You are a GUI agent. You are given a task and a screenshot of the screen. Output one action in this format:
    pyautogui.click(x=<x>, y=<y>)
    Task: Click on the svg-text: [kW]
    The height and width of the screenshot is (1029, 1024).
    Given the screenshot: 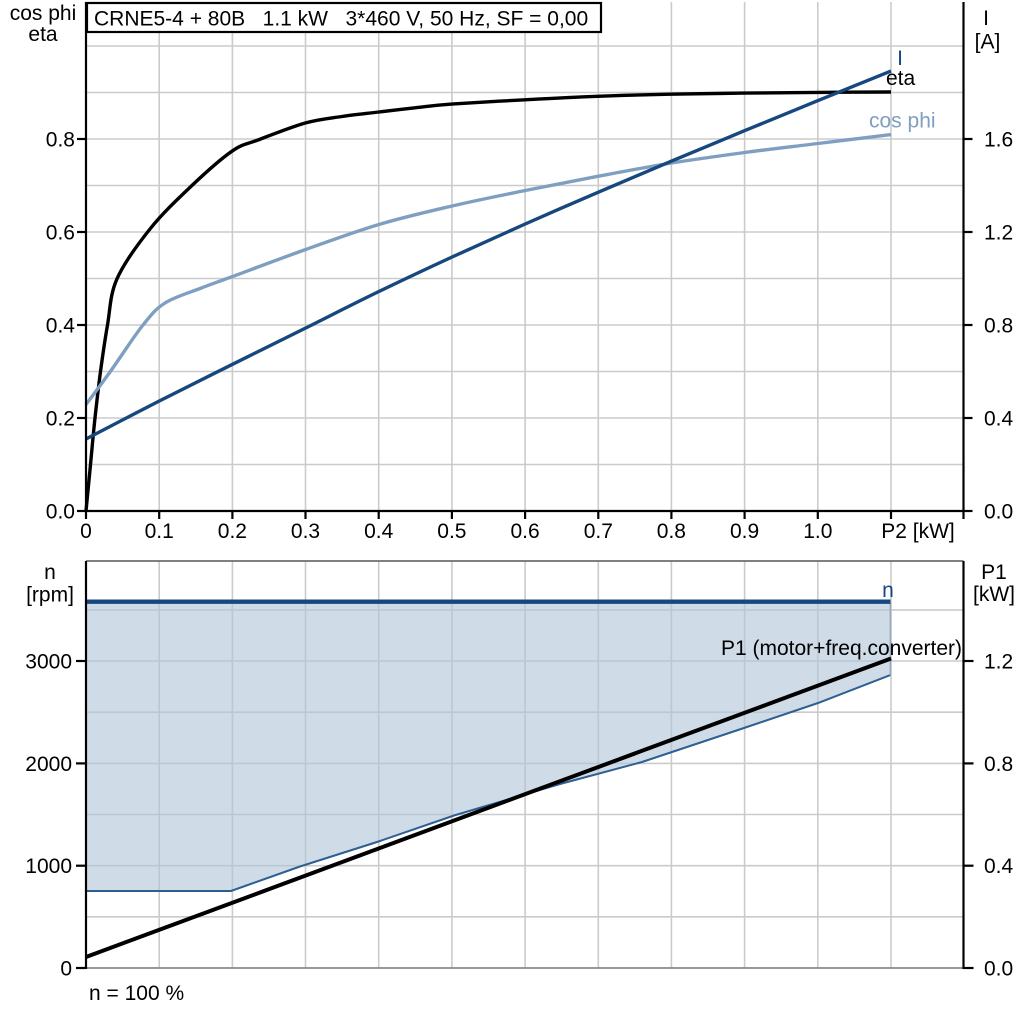 What is the action you would take?
    pyautogui.click(x=994, y=594)
    